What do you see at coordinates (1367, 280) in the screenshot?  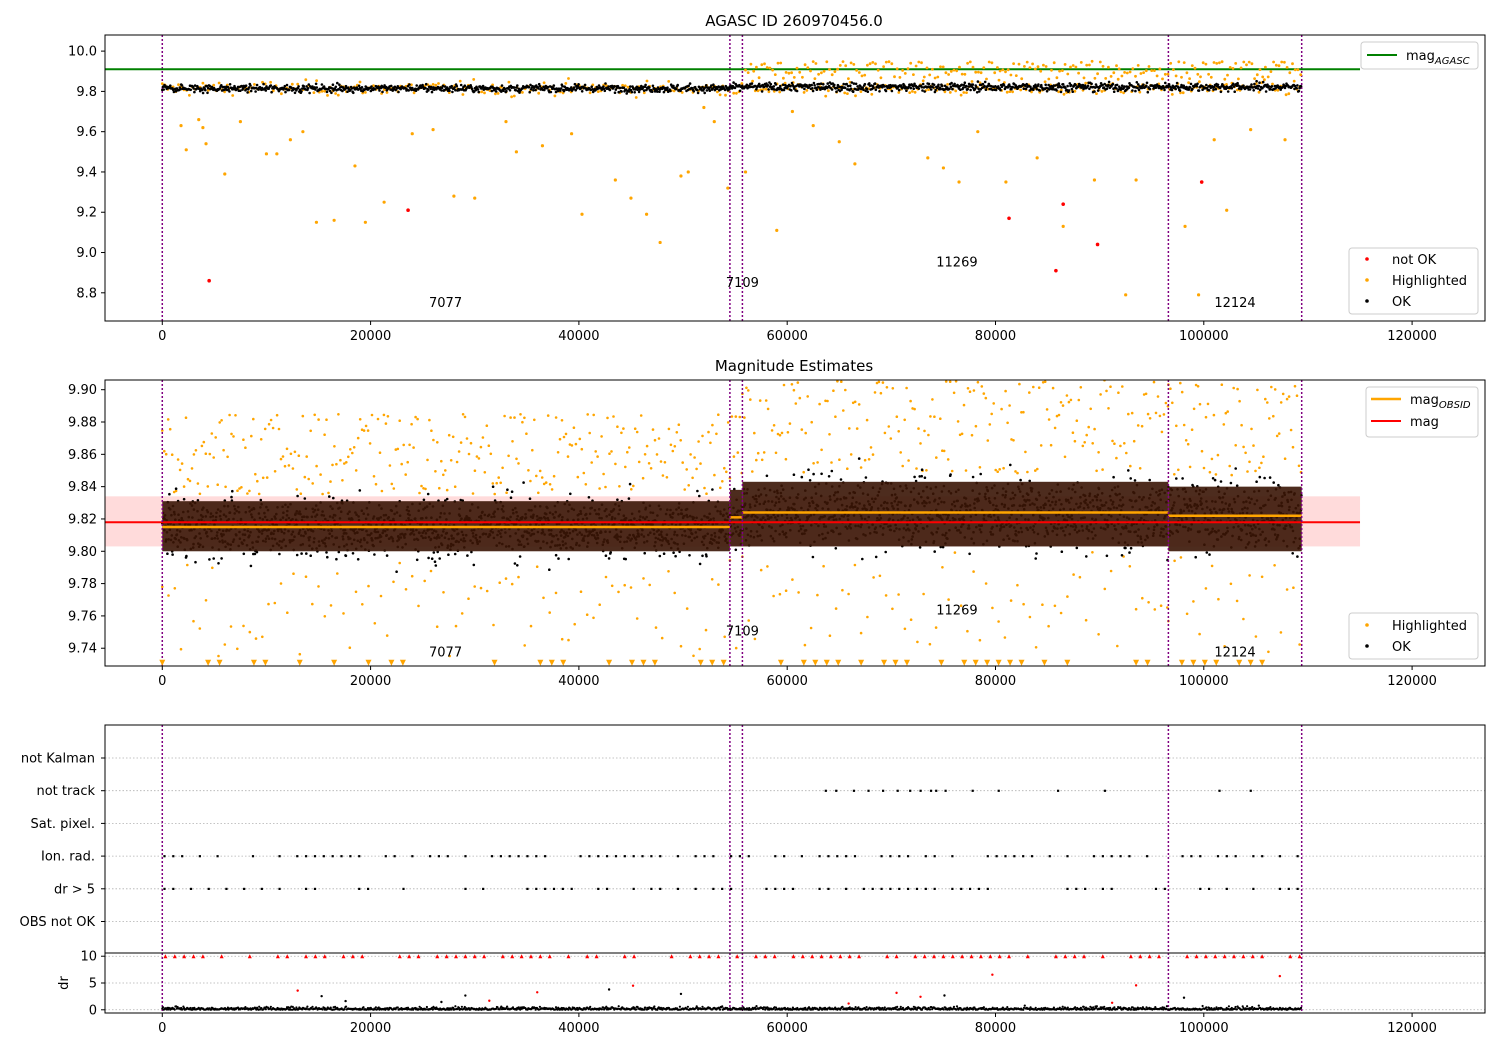 I see `legend-highlighted-marker` at bounding box center [1367, 280].